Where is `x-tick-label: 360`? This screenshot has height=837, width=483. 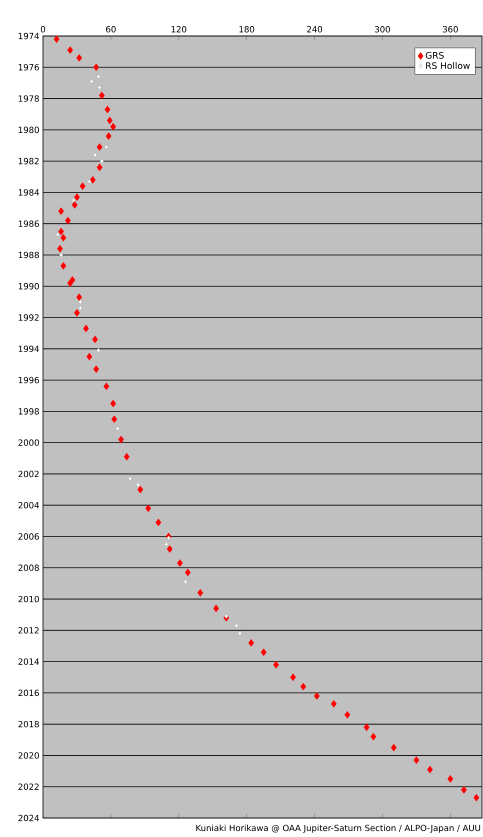
x-tick-label: 360 is located at coordinates (450, 29).